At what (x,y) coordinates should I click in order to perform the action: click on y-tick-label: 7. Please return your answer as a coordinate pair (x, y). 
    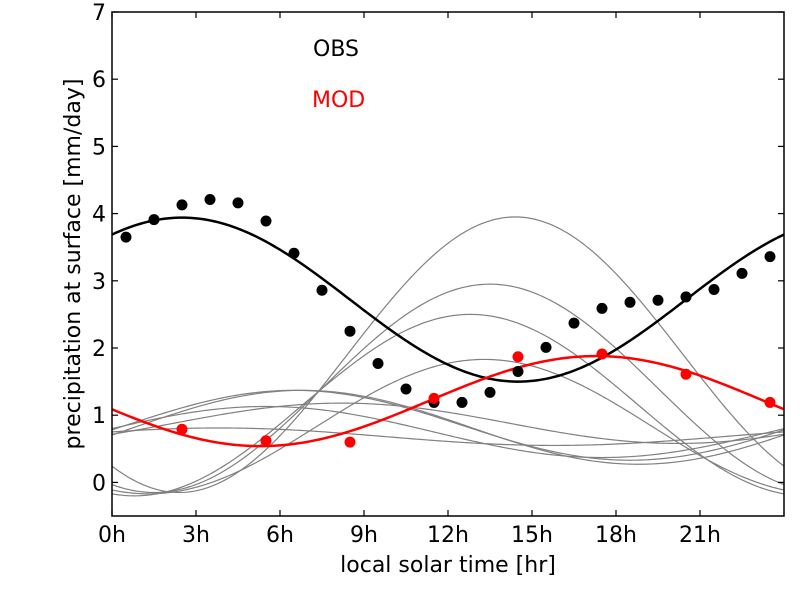
    Looking at the image, I should click on (99, 13).